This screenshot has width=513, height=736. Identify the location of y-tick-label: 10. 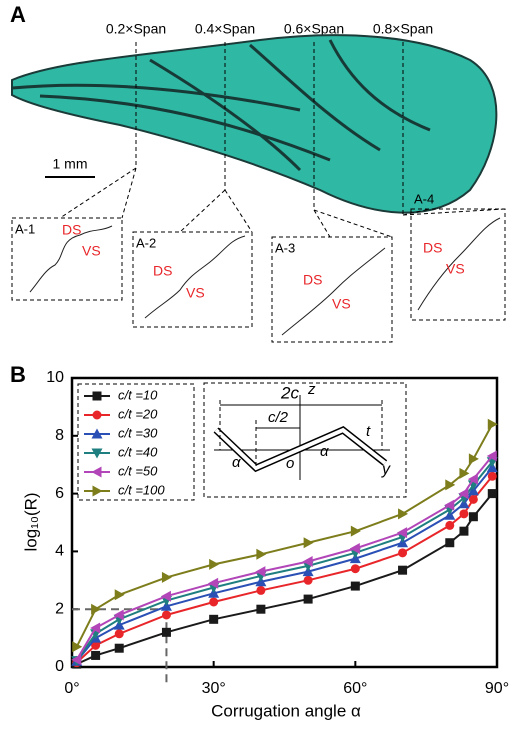
(55, 377).